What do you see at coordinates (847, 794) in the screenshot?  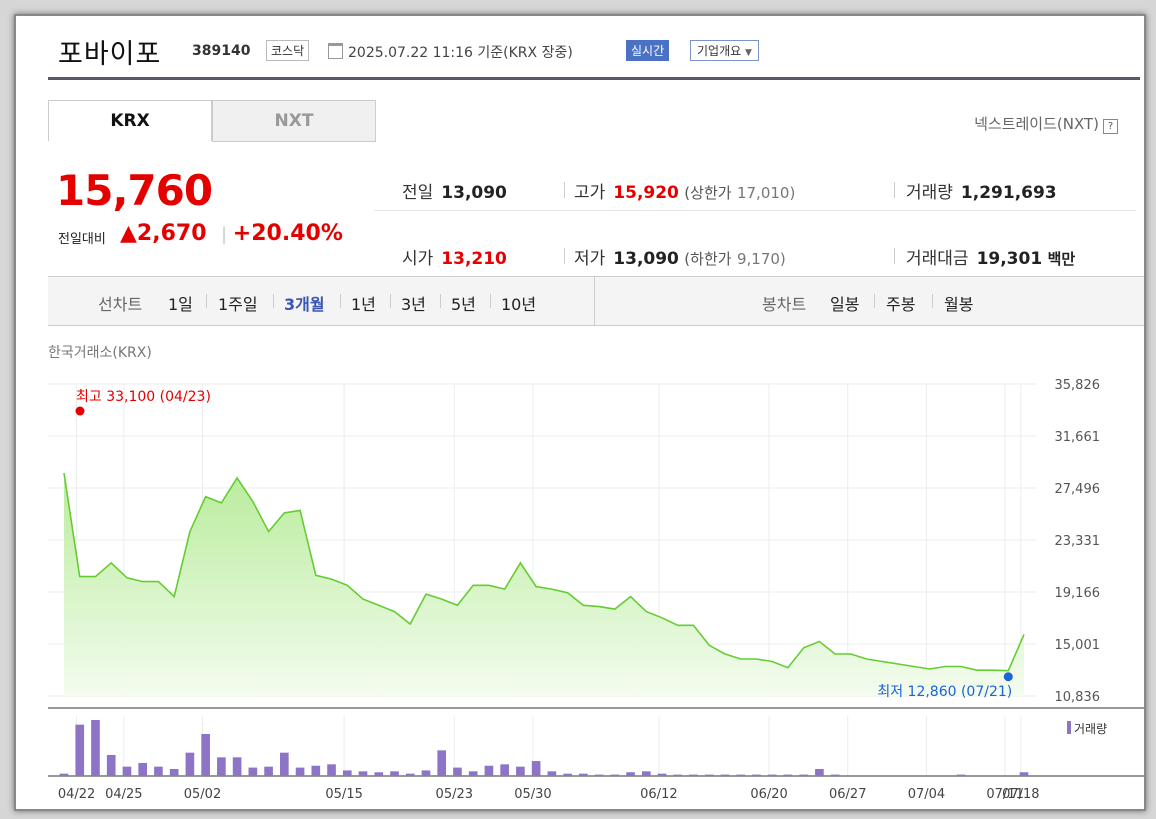 I see `x-tick-label: 06/27` at bounding box center [847, 794].